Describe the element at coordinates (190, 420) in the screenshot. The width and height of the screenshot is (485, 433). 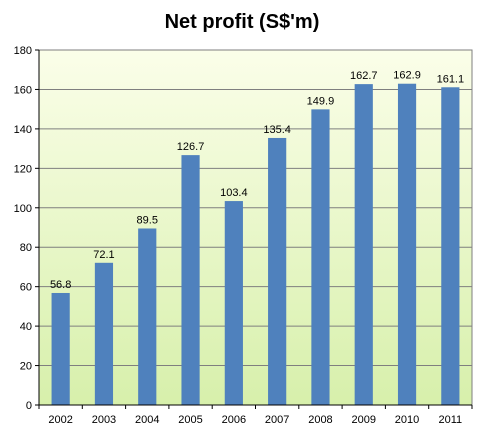
I see `x-tick-label: 2005` at that location.